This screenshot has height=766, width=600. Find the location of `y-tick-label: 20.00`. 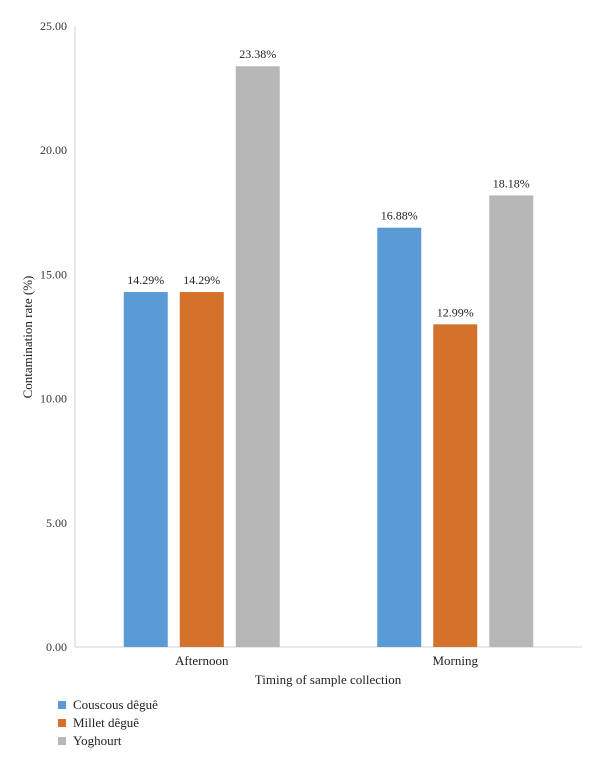

y-tick-label: 20.00 is located at coordinates (53, 150).